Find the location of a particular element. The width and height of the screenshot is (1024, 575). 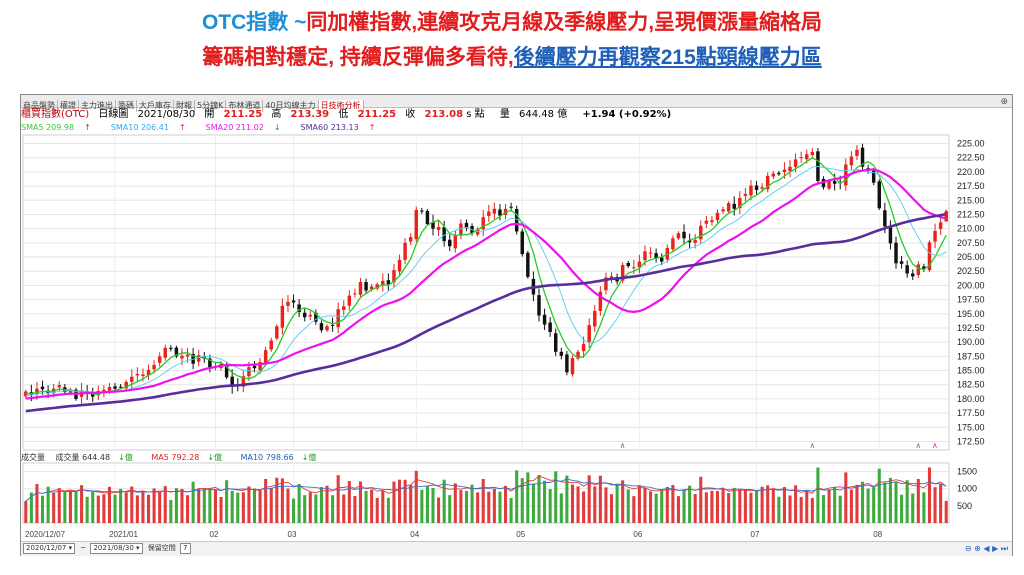

headline-line-1-text: 同加權指數,連續攻克月線及季線壓力,呈現價漲量縮格局 is located at coordinates (564, 22).